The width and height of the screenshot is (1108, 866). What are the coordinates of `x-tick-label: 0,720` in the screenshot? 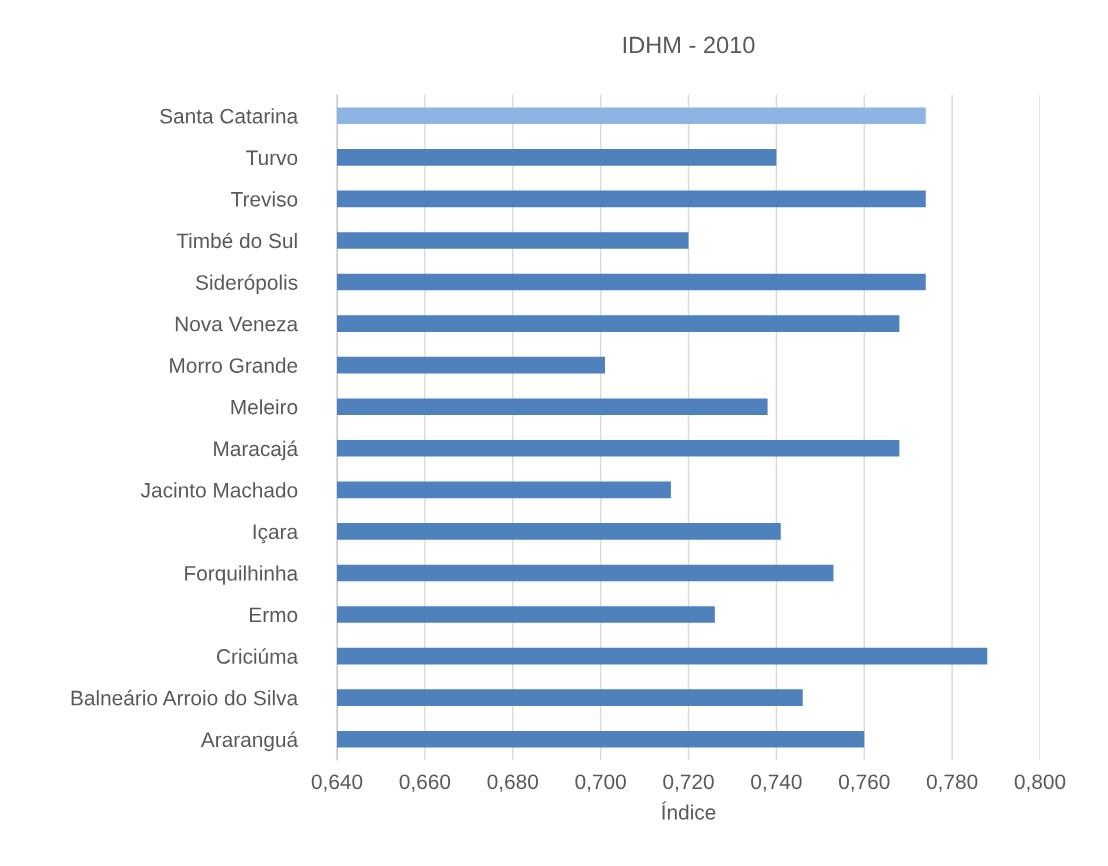 It's located at (688, 783).